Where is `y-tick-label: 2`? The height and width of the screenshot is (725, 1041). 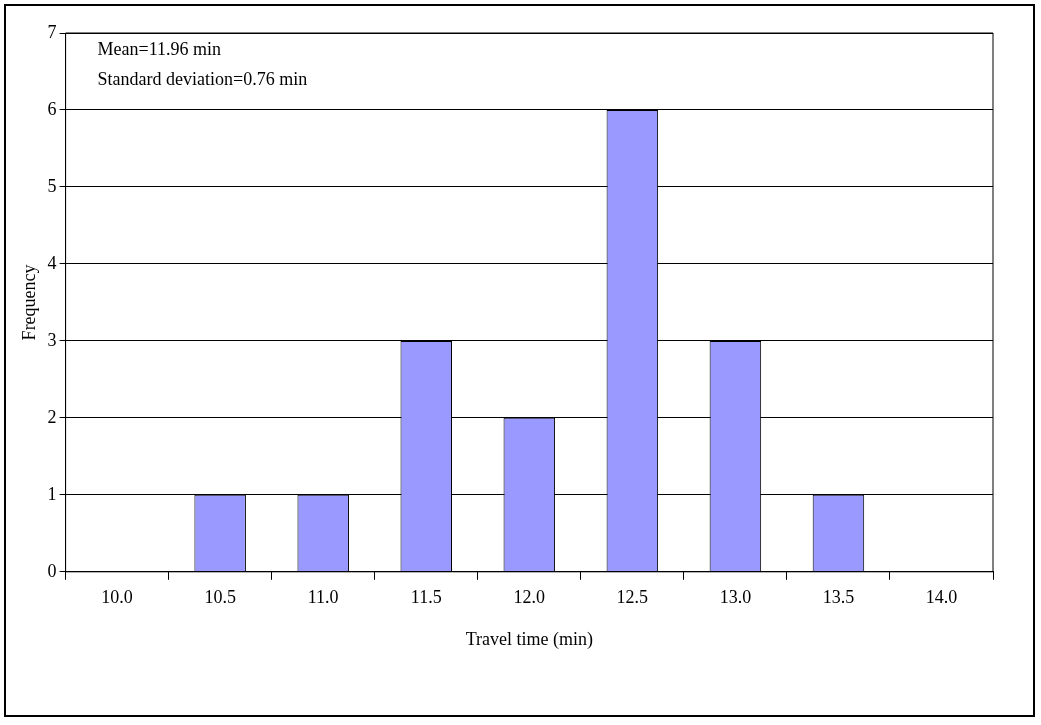 y-tick-label: 2 is located at coordinates (52, 416).